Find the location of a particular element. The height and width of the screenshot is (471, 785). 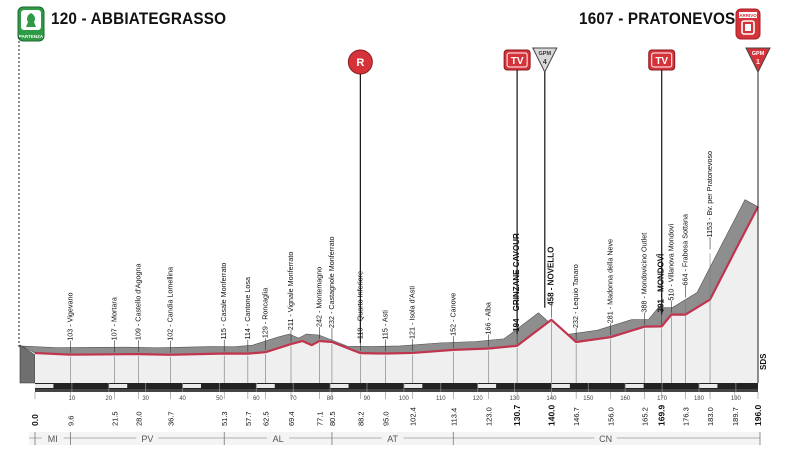

point-label-24: 1153 - Bv. per Pratonevoso is located at coordinates (709, 194).